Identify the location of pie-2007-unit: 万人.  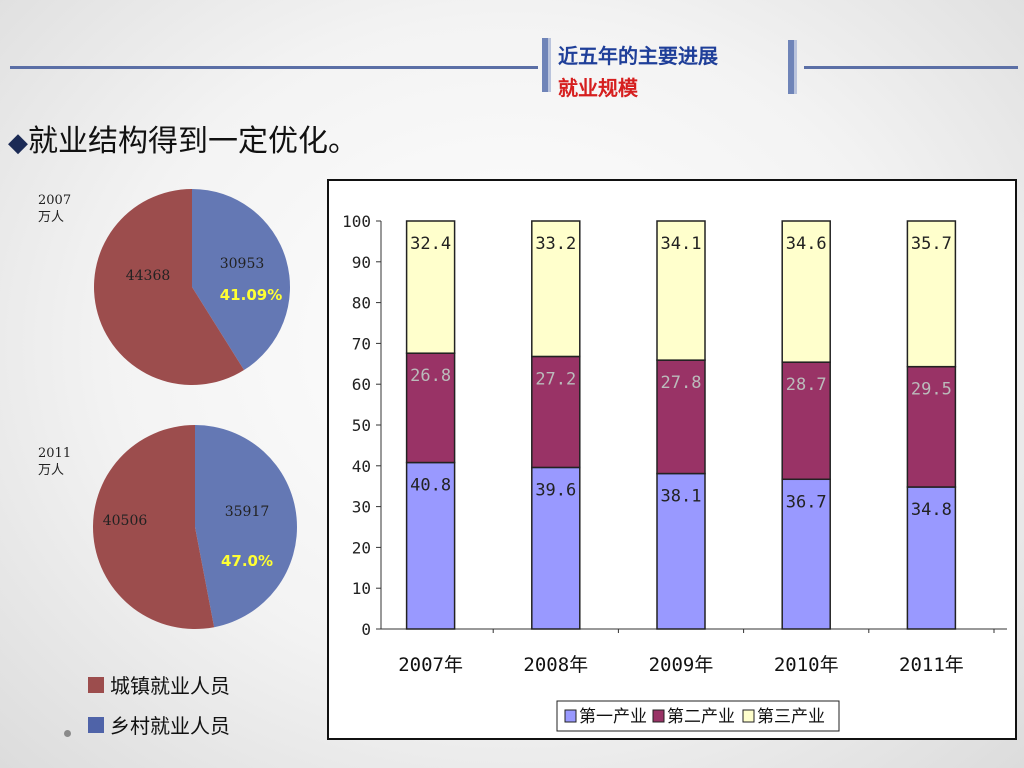
(51, 217).